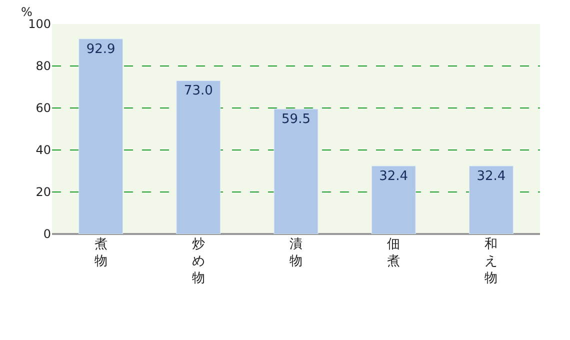  Describe the element at coordinates (101, 49) in the screenshot. I see `data-label: 92.9` at that location.